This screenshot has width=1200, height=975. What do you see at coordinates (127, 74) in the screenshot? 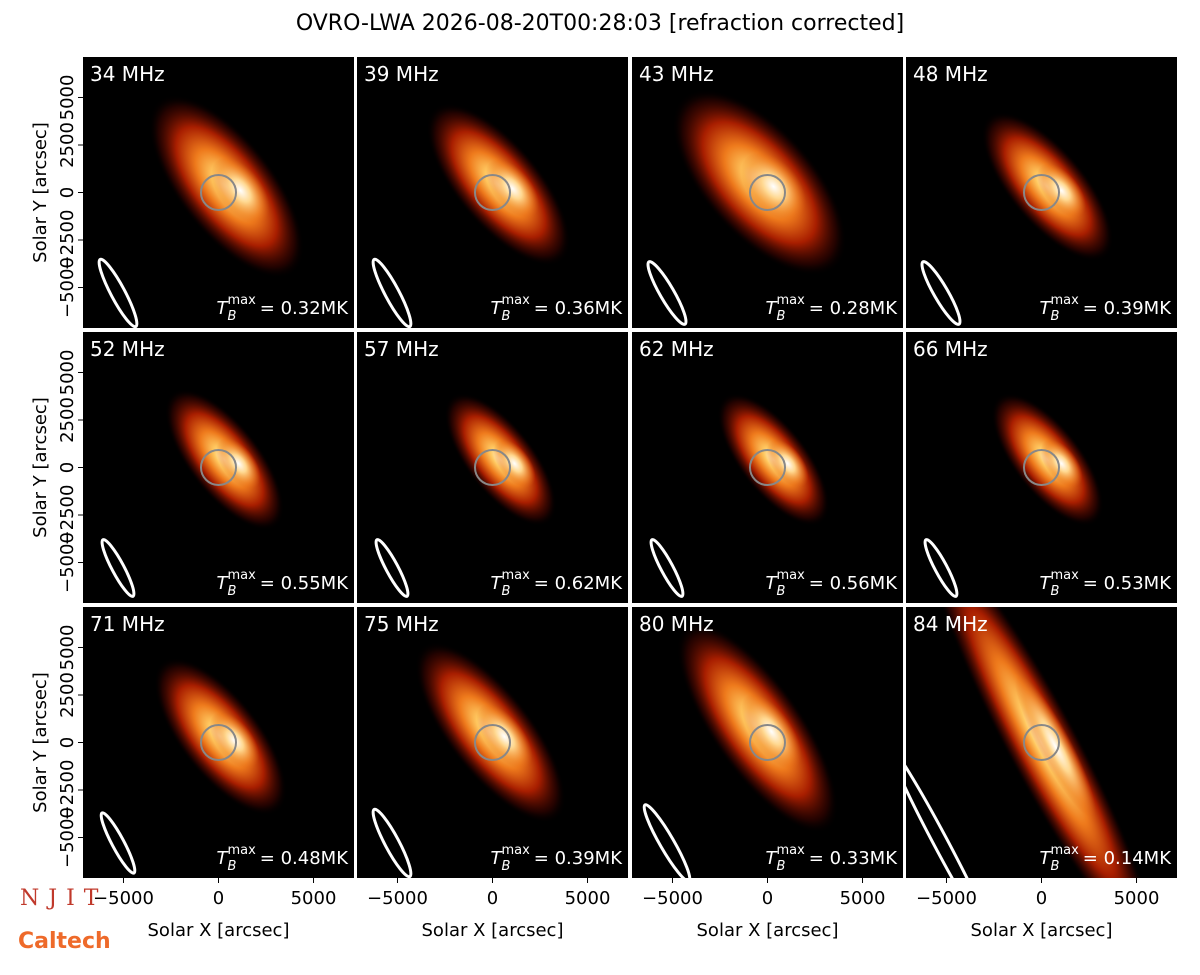
I see `panel-title: 34 MHz` at bounding box center [127, 74].